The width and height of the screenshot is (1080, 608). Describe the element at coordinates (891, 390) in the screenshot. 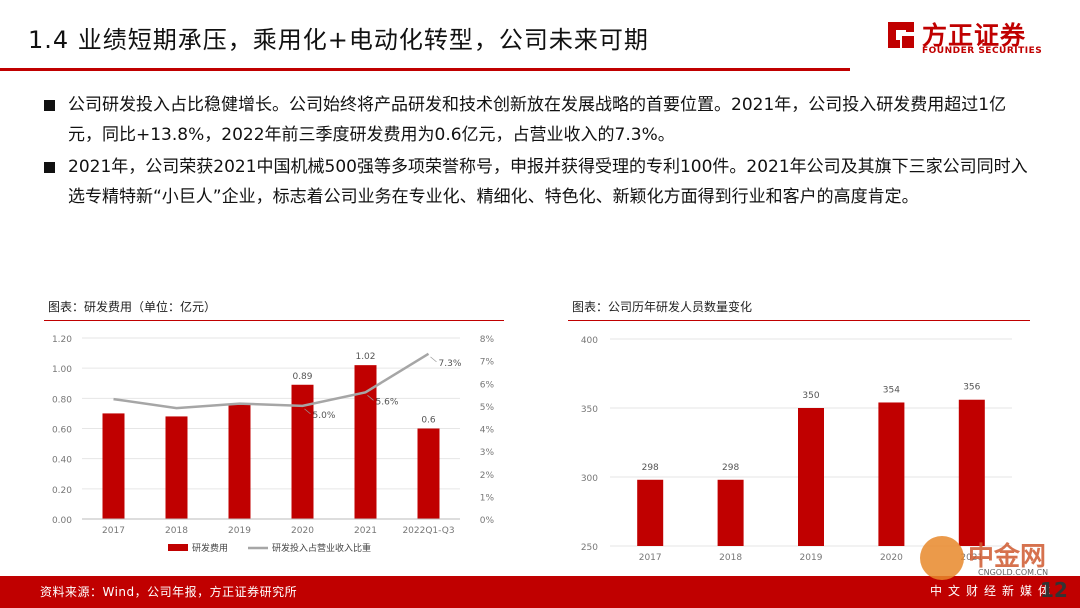

I see `bar-value-label: 354` at that location.